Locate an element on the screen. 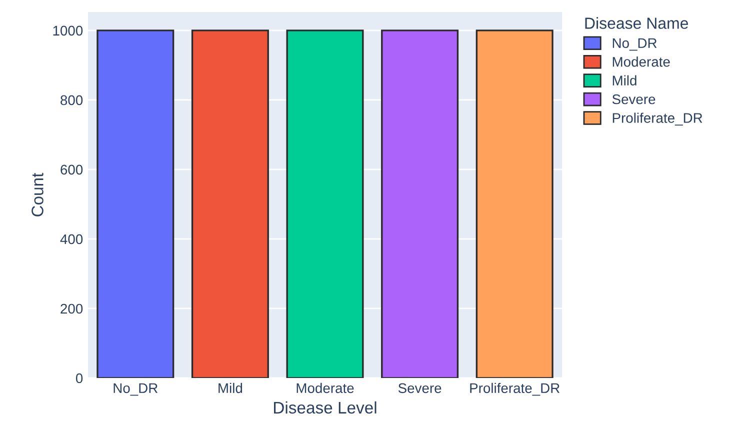 The height and width of the screenshot is (421, 729). y-tick-label: 800 is located at coordinates (71, 100).